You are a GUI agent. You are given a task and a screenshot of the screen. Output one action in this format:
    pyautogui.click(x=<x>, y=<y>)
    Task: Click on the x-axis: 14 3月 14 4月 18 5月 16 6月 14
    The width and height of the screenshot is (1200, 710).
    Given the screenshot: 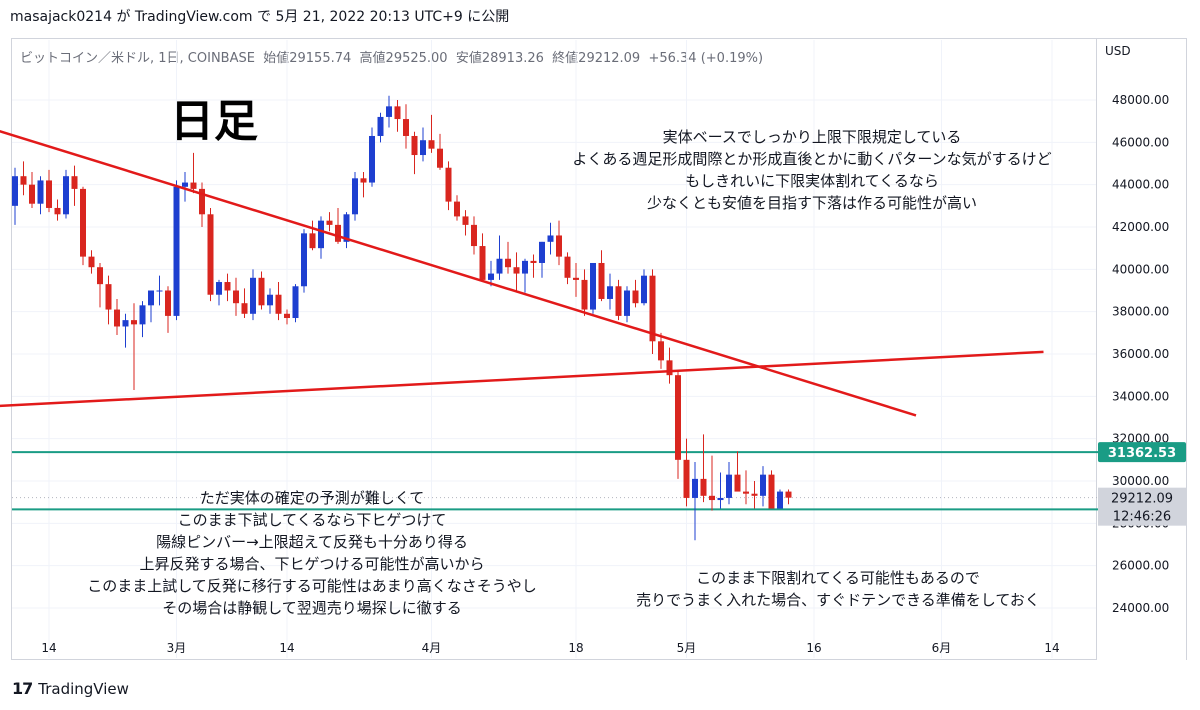 What is the action you would take?
    pyautogui.click(x=550, y=648)
    